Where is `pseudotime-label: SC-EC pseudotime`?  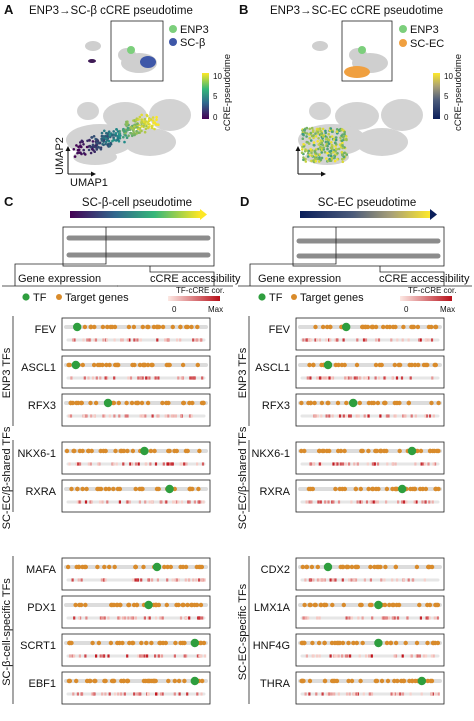 pseudotime-label: SC-EC pseudotime is located at coordinates (367, 203).